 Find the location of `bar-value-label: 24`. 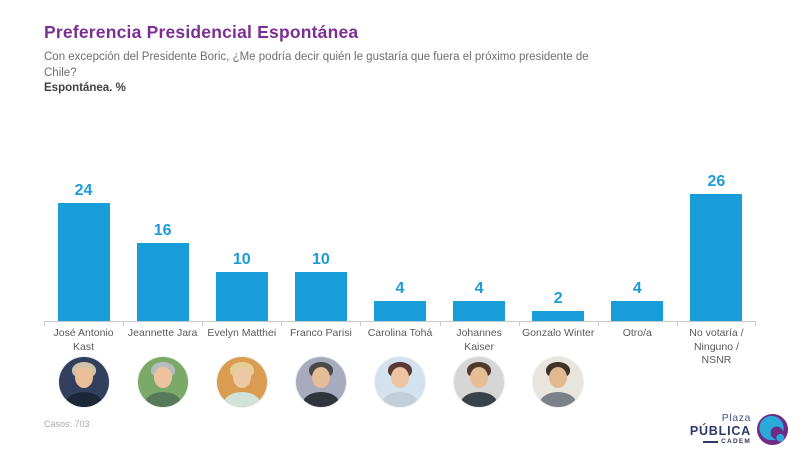

bar-value-label: 24 is located at coordinates (83, 191).